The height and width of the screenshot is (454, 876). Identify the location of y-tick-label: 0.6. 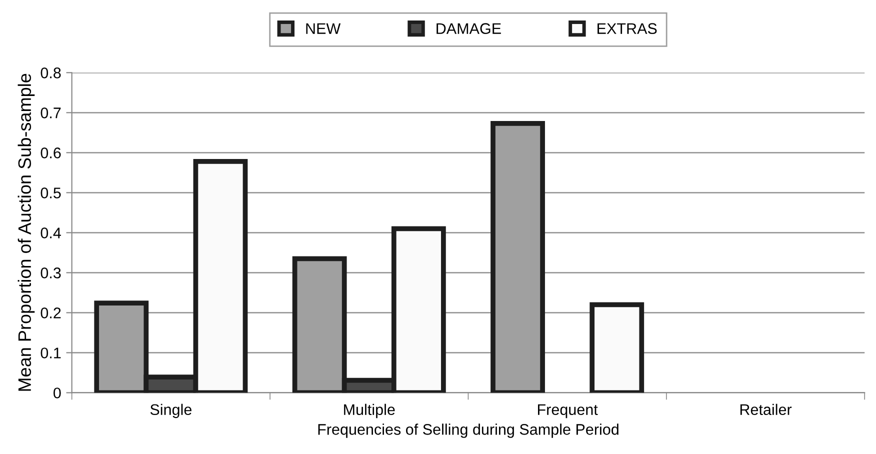
(50, 153).